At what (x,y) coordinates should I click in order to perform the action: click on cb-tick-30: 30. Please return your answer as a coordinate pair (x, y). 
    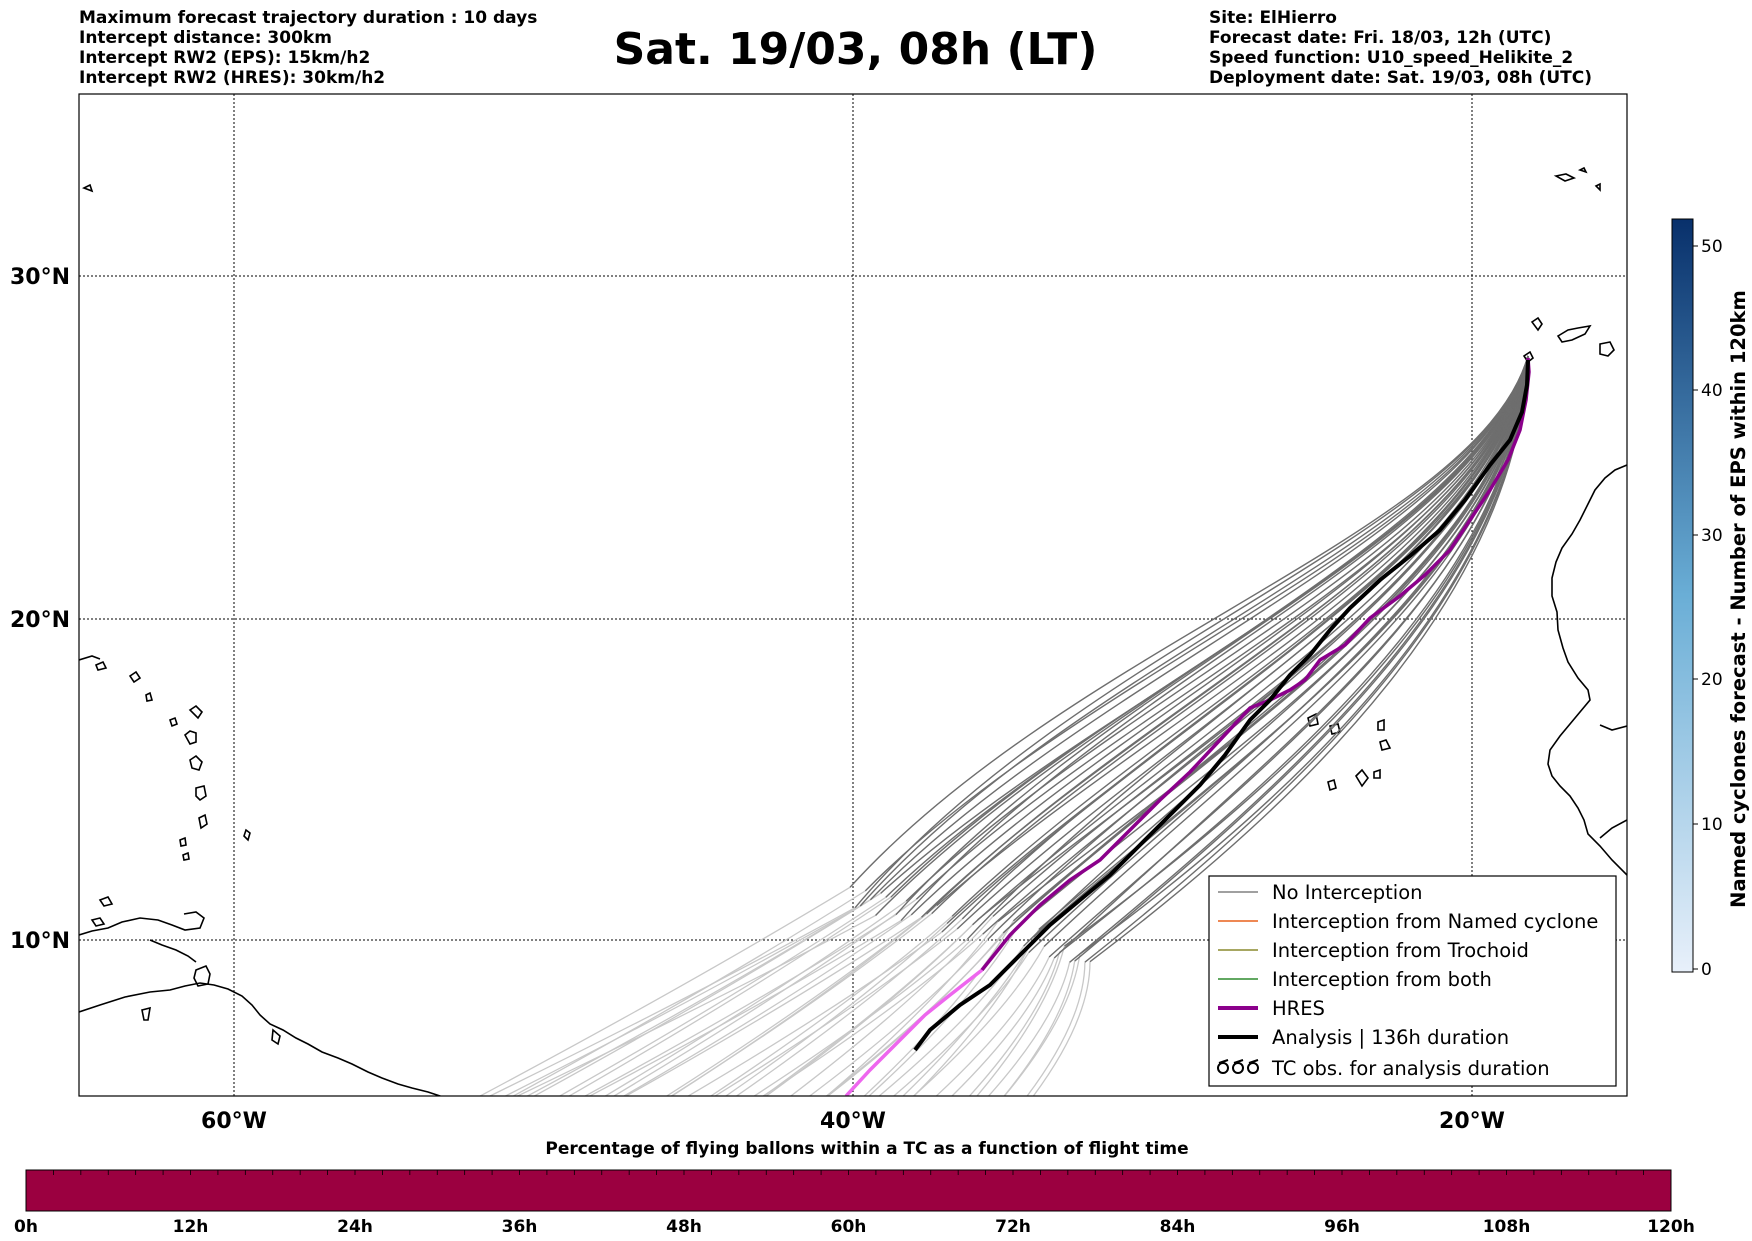
    Looking at the image, I should click on (1712, 536).